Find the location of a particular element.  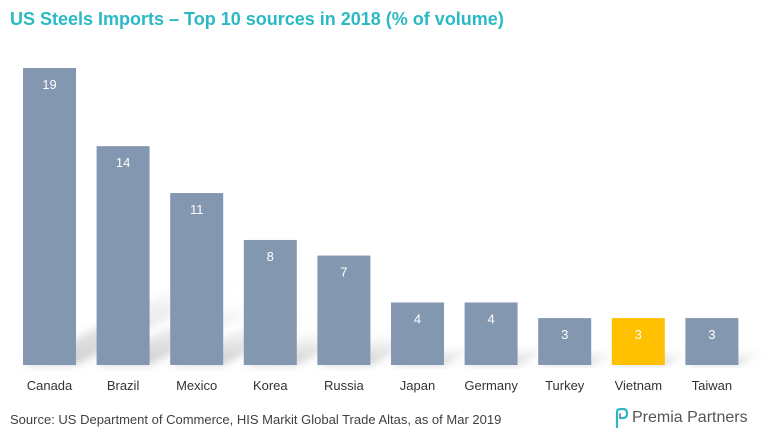

bar-turkey is located at coordinates (565, 341).